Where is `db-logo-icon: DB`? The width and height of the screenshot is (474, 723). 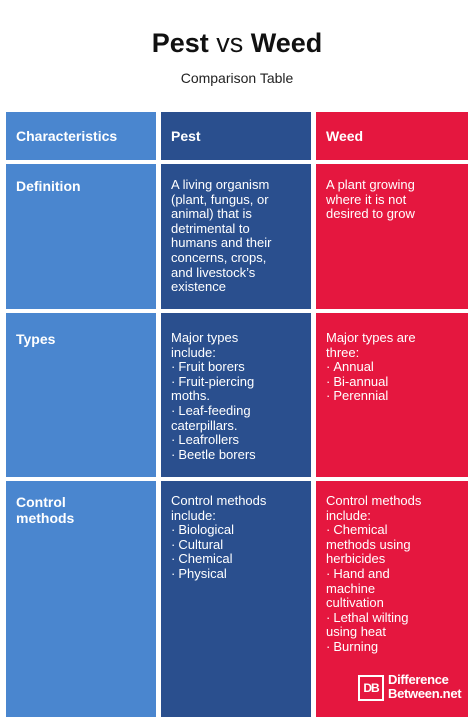
db-logo-icon: DB is located at coordinates (371, 688).